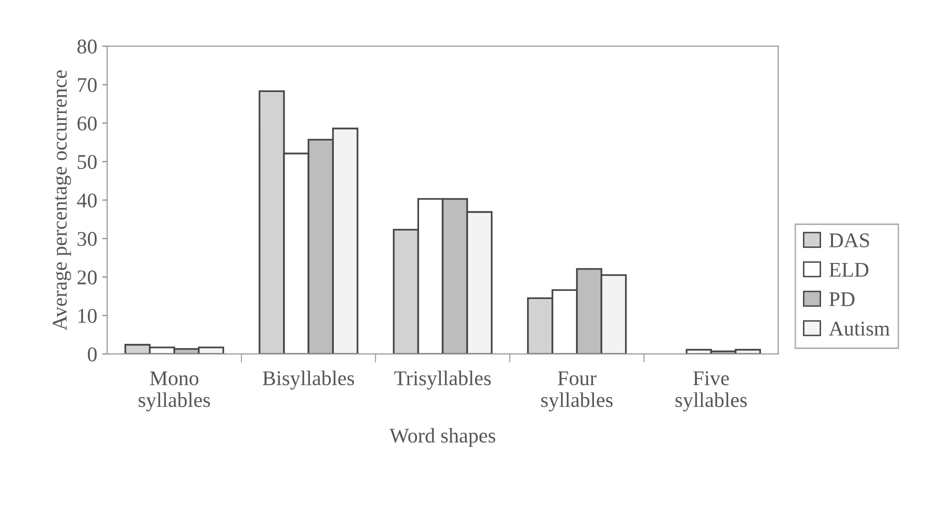 Image resolution: width=932 pixels, height=513 pixels. Describe the element at coordinates (87, 162) in the screenshot. I see `y-tick-label: 50` at that location.